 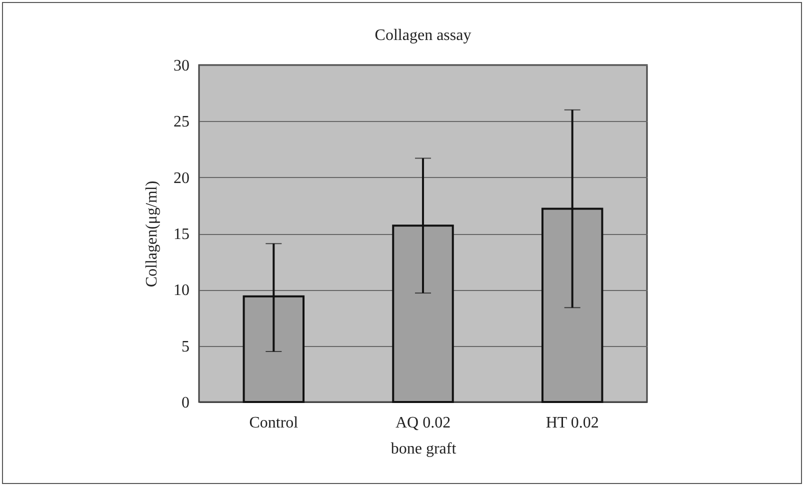 What do you see at coordinates (182, 234) in the screenshot?
I see `y-tick-label: 15` at bounding box center [182, 234].